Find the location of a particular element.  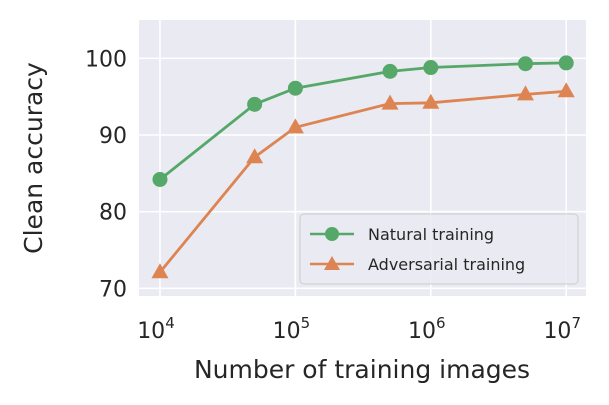

legend-marker-natural is located at coordinates (332, 234).